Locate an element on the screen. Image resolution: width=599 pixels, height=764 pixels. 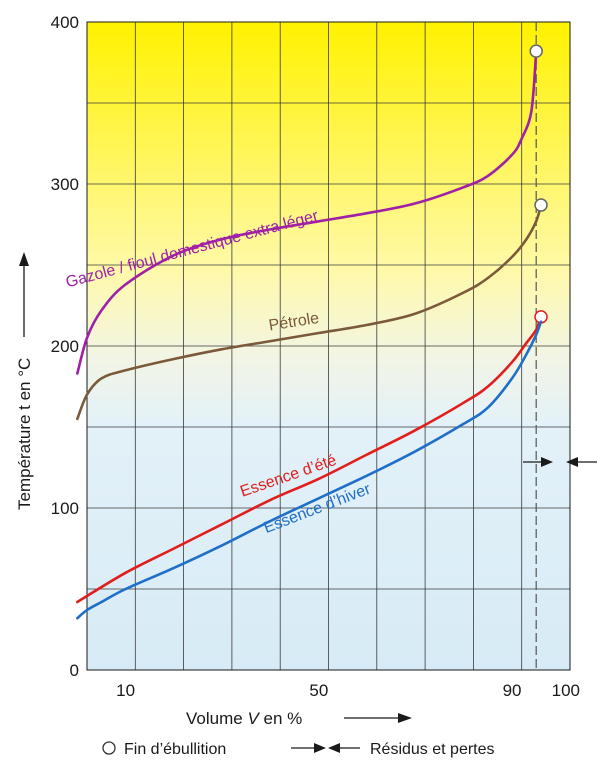
y-axis-arrowhead is located at coordinates (24, 259).